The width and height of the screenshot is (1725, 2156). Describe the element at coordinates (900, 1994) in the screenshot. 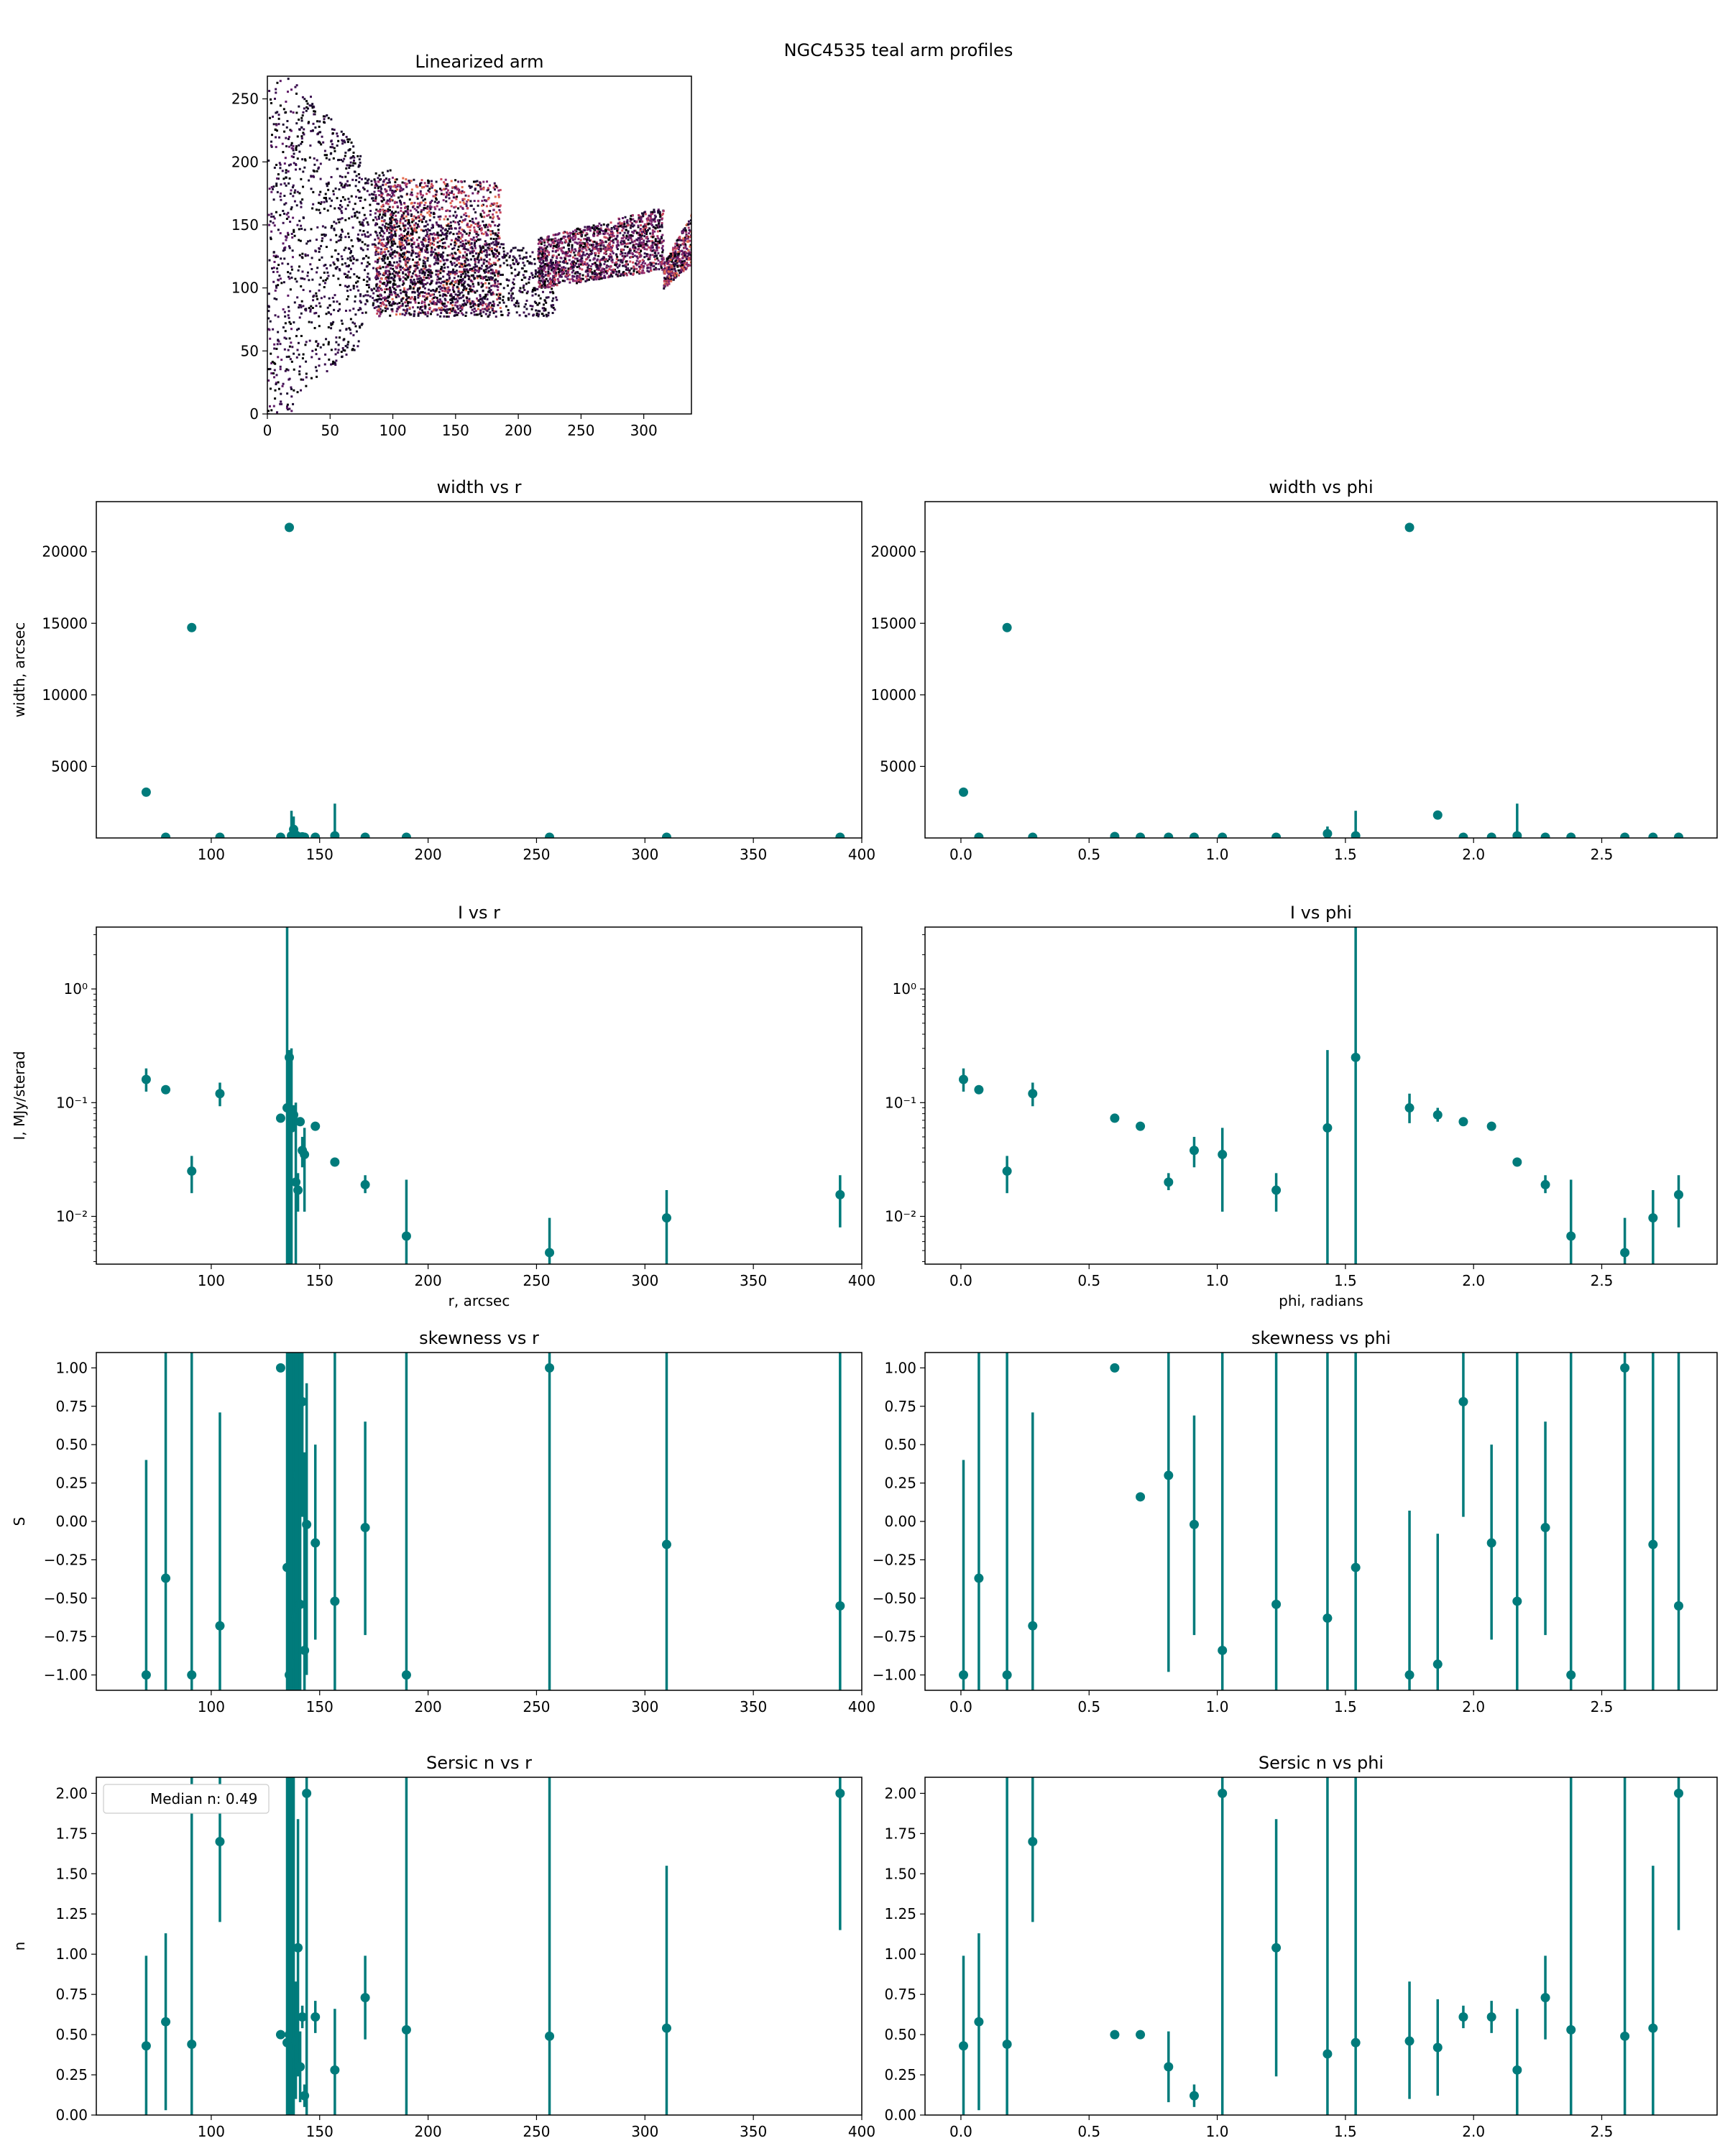

I see `y-tick-label: 0.75` at that location.